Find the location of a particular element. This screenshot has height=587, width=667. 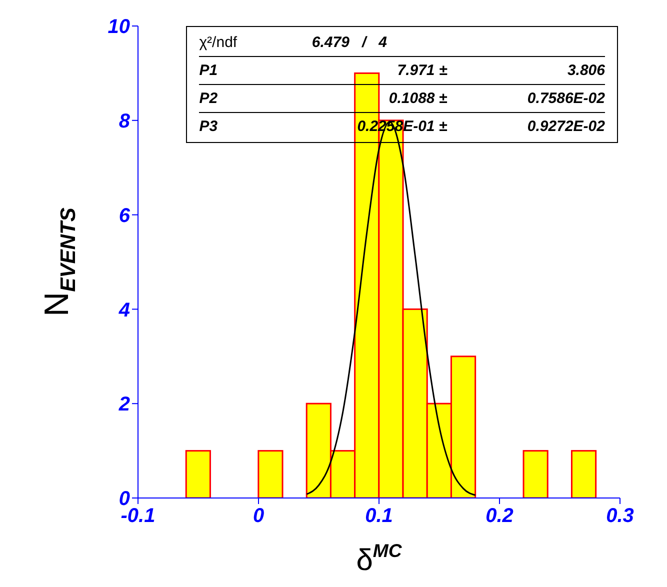

annotation: P1 is located at coordinates (209, 71).